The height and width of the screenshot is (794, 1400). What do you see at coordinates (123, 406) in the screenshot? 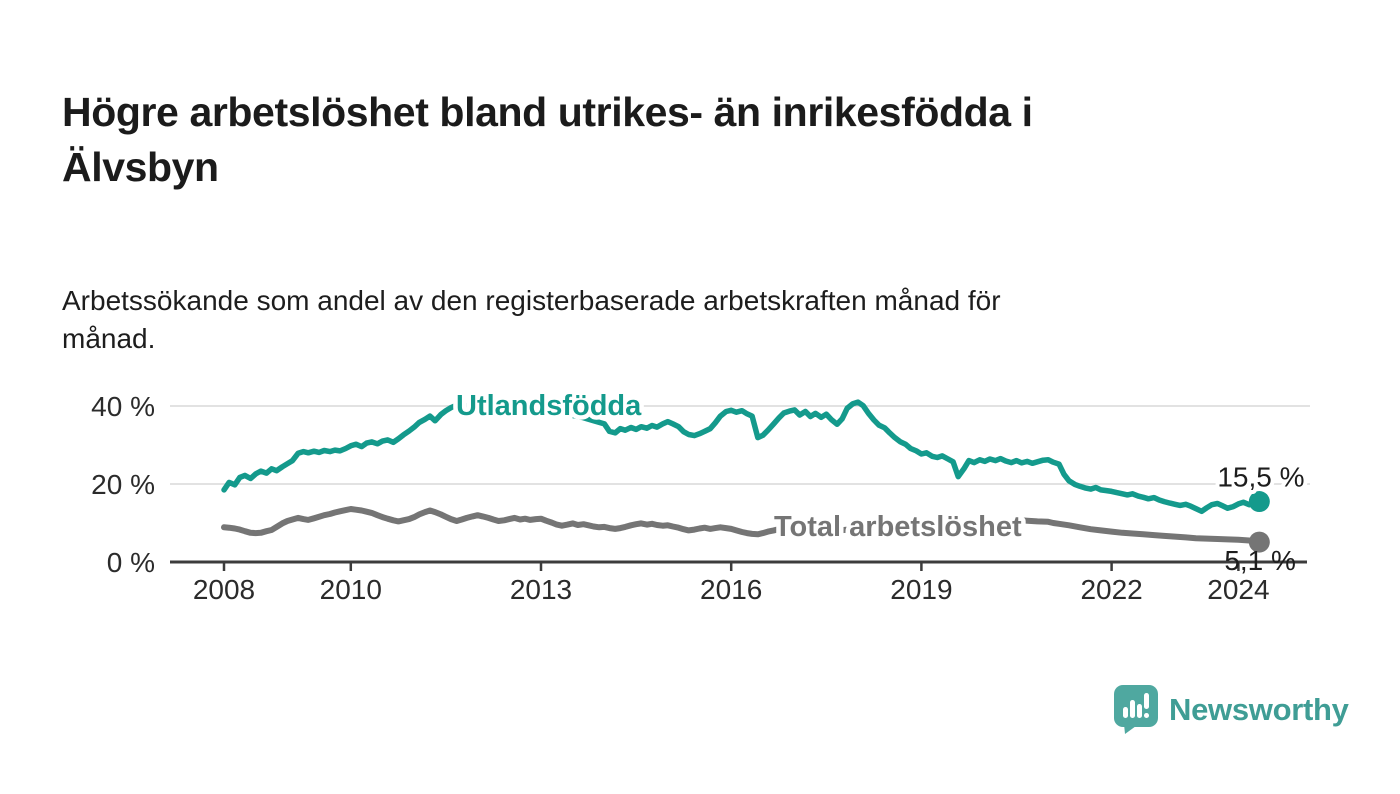
I see `y-tick-label: 40 %` at bounding box center [123, 406].